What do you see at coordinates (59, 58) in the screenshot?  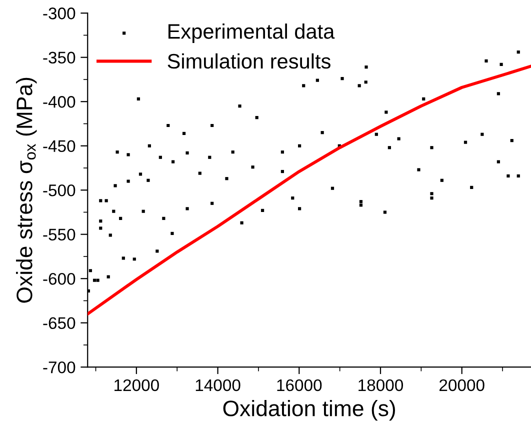 I see `y-tick-label: -350` at bounding box center [59, 58].